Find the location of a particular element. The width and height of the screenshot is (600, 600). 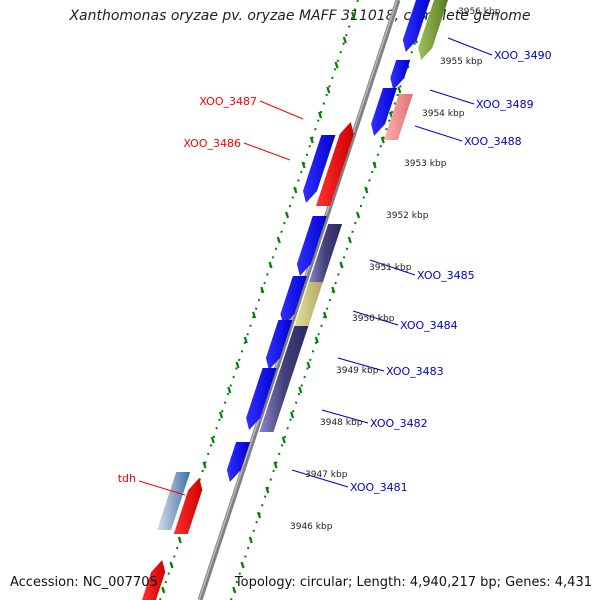

scale-label-3950: 3950 kbp is located at coordinates (373, 319).